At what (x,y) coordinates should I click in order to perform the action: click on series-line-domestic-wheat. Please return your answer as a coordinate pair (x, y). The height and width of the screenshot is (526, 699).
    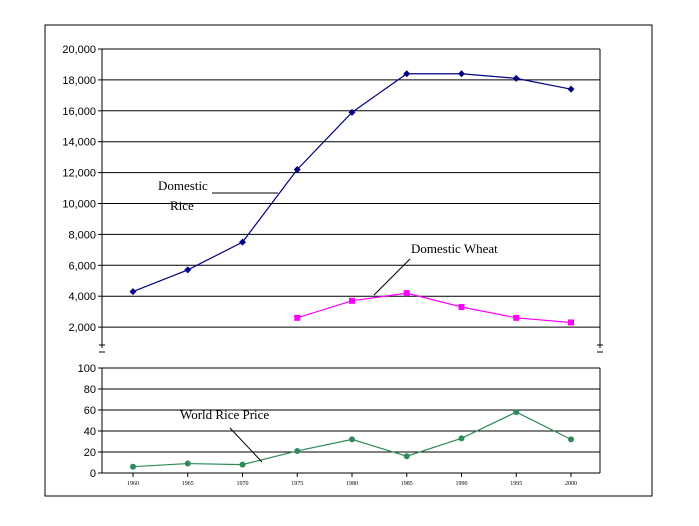
    Looking at the image, I should click on (434, 308).